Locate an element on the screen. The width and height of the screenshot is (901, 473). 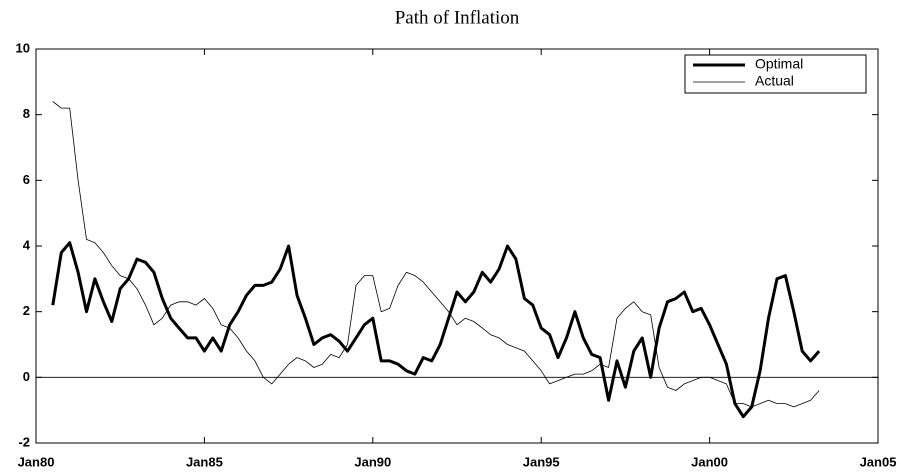
x-tick-label: Jan80 is located at coordinates (36, 461).